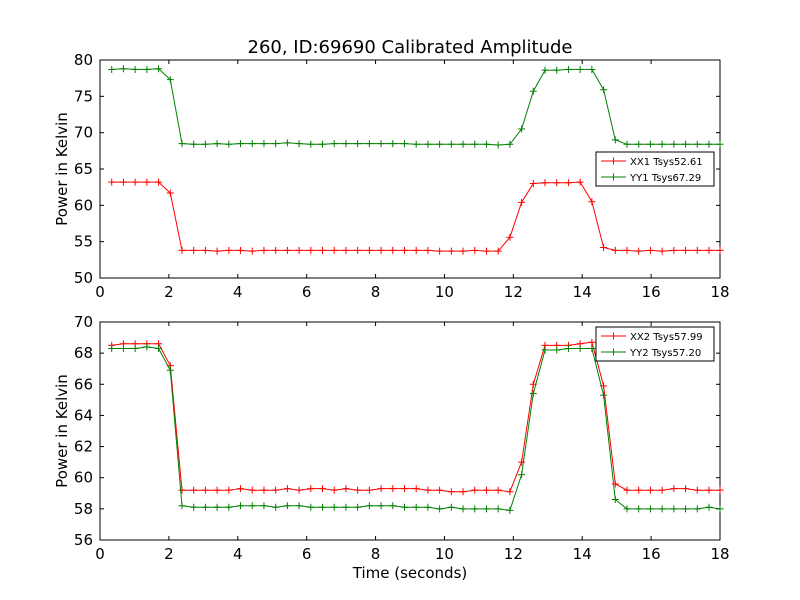 The width and height of the screenshot is (800, 600). I want to click on y-tick-label: 56, so click(83, 540).